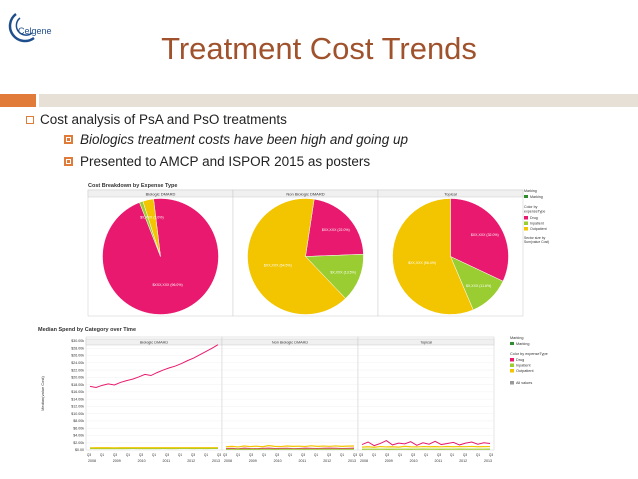  What do you see at coordinates (320, 122) in the screenshot?
I see `bullet-level1: Cost analysis of PsA and PsO treatments` at bounding box center [320, 122].